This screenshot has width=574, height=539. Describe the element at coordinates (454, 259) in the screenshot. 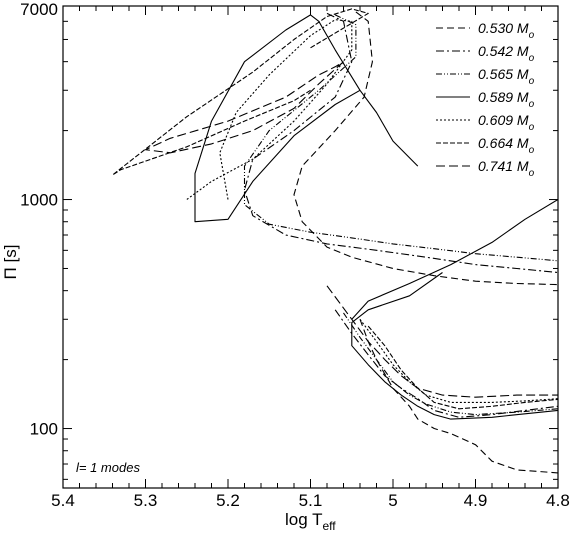

I see `series-line-0-589-upper_branch` at that location.